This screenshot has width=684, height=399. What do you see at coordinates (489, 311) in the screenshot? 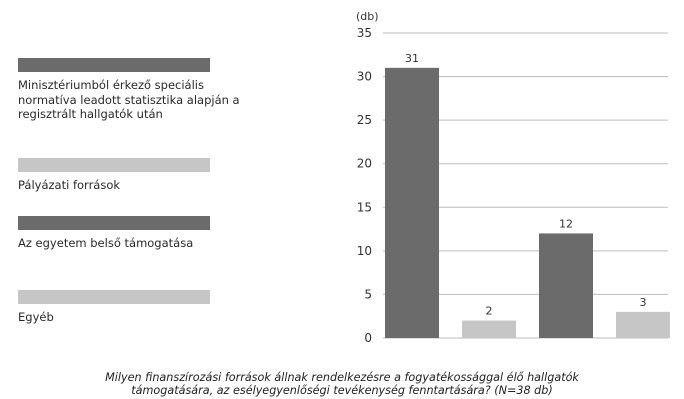
I see `bar-value-label-2: 2` at bounding box center [489, 311].